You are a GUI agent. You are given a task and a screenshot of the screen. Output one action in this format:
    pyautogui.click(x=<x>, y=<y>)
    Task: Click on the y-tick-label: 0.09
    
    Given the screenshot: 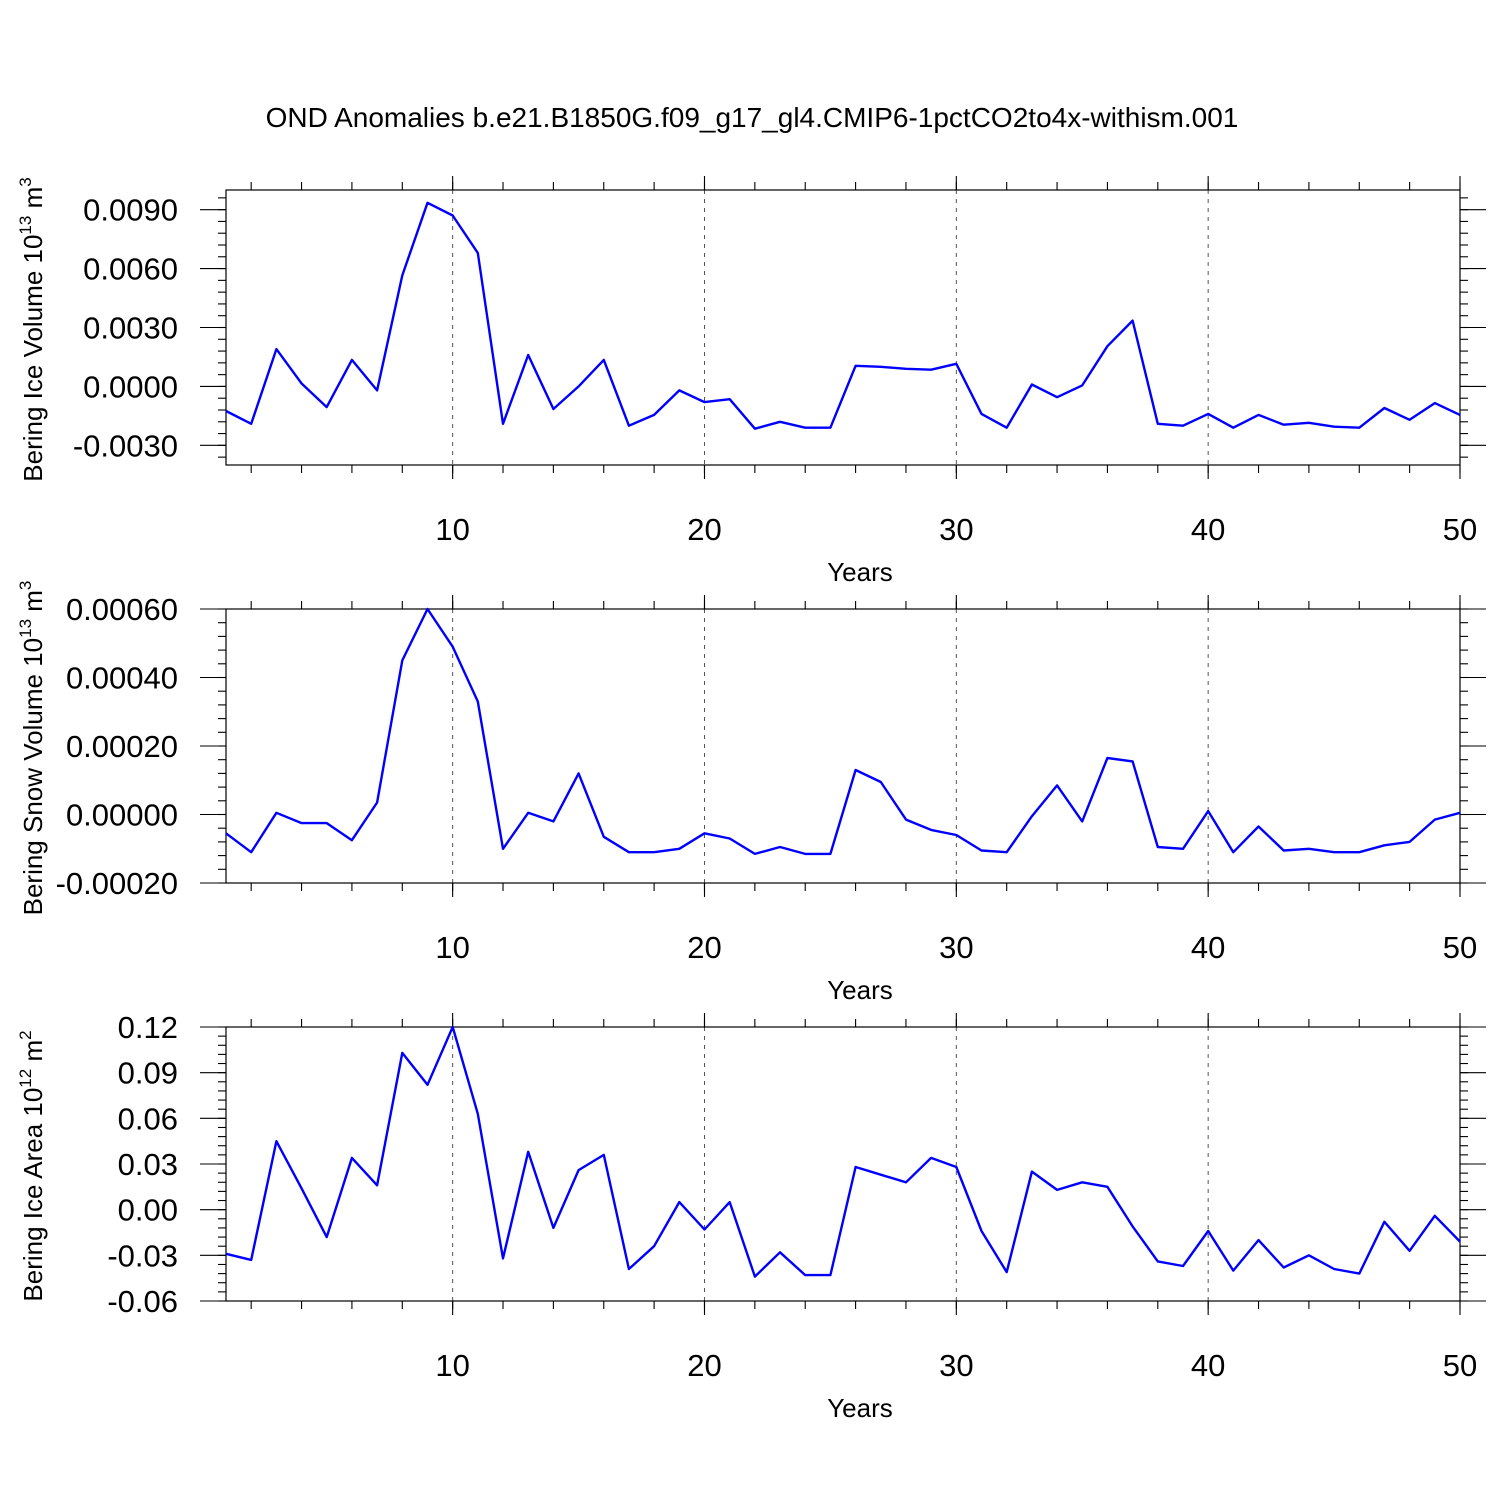 What is the action you would take?
    pyautogui.click(x=148, y=1073)
    